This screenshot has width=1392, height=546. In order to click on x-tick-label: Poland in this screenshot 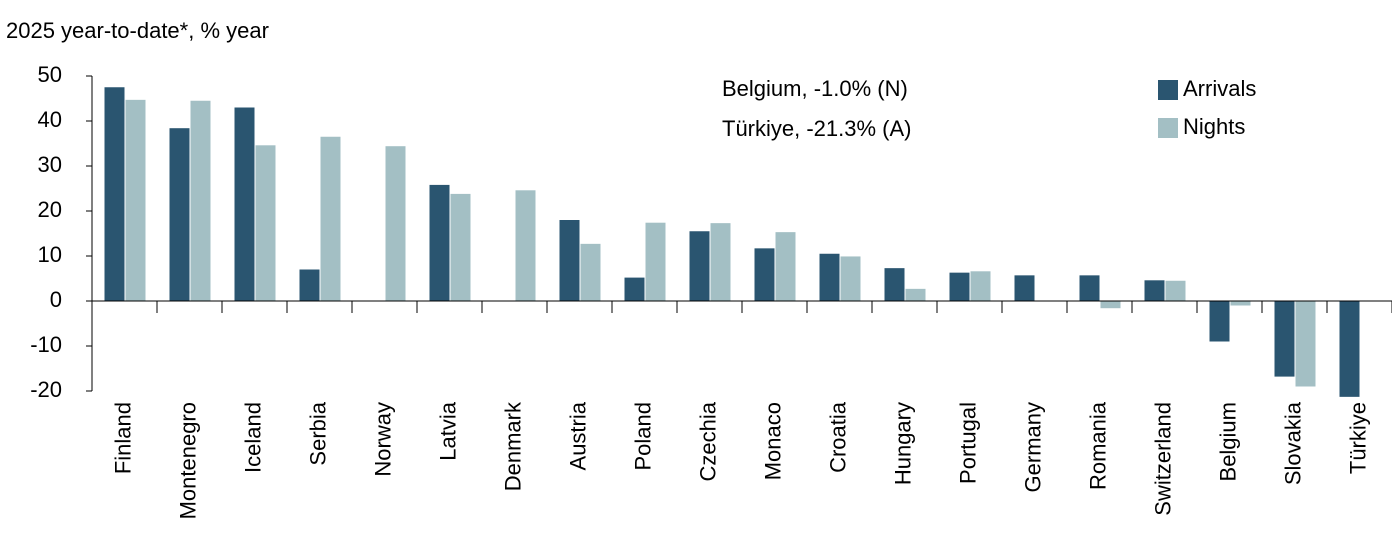, I will do `click(642, 436)`.